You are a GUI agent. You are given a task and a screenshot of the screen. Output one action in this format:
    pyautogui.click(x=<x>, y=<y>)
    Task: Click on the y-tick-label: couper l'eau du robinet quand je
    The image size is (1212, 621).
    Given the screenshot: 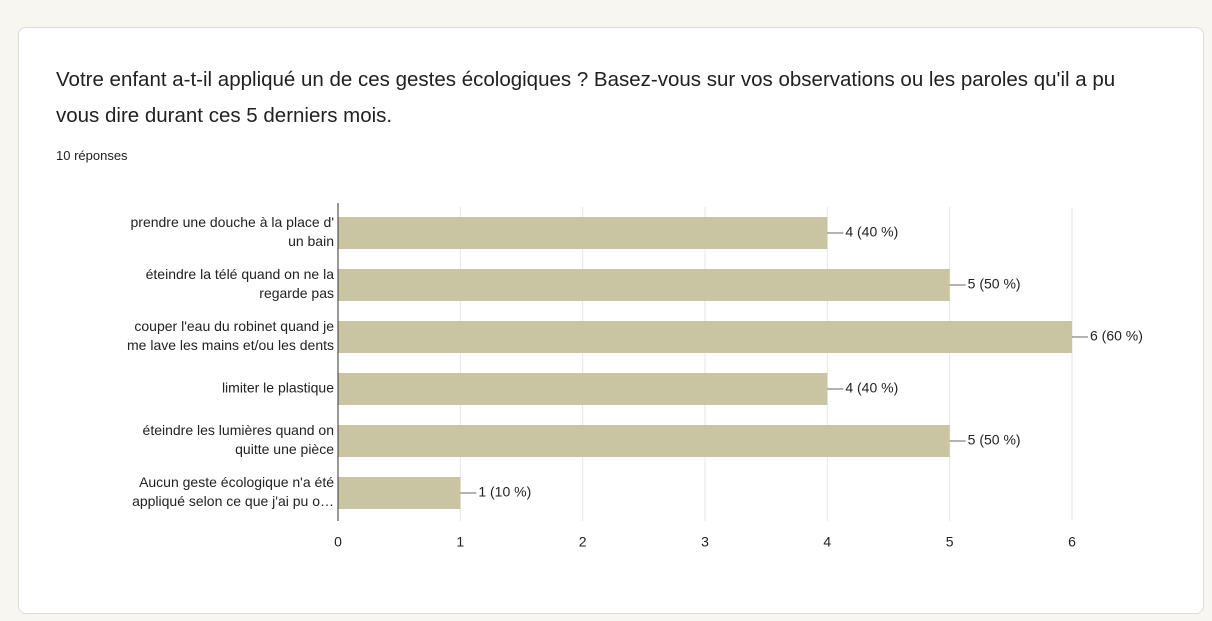 What is the action you would take?
    pyautogui.click(x=234, y=326)
    